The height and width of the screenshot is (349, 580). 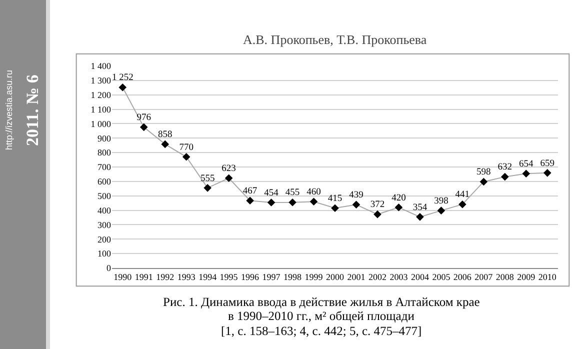 What do you see at coordinates (143, 277) in the screenshot?
I see `x-tick-label: 1991` at bounding box center [143, 277].